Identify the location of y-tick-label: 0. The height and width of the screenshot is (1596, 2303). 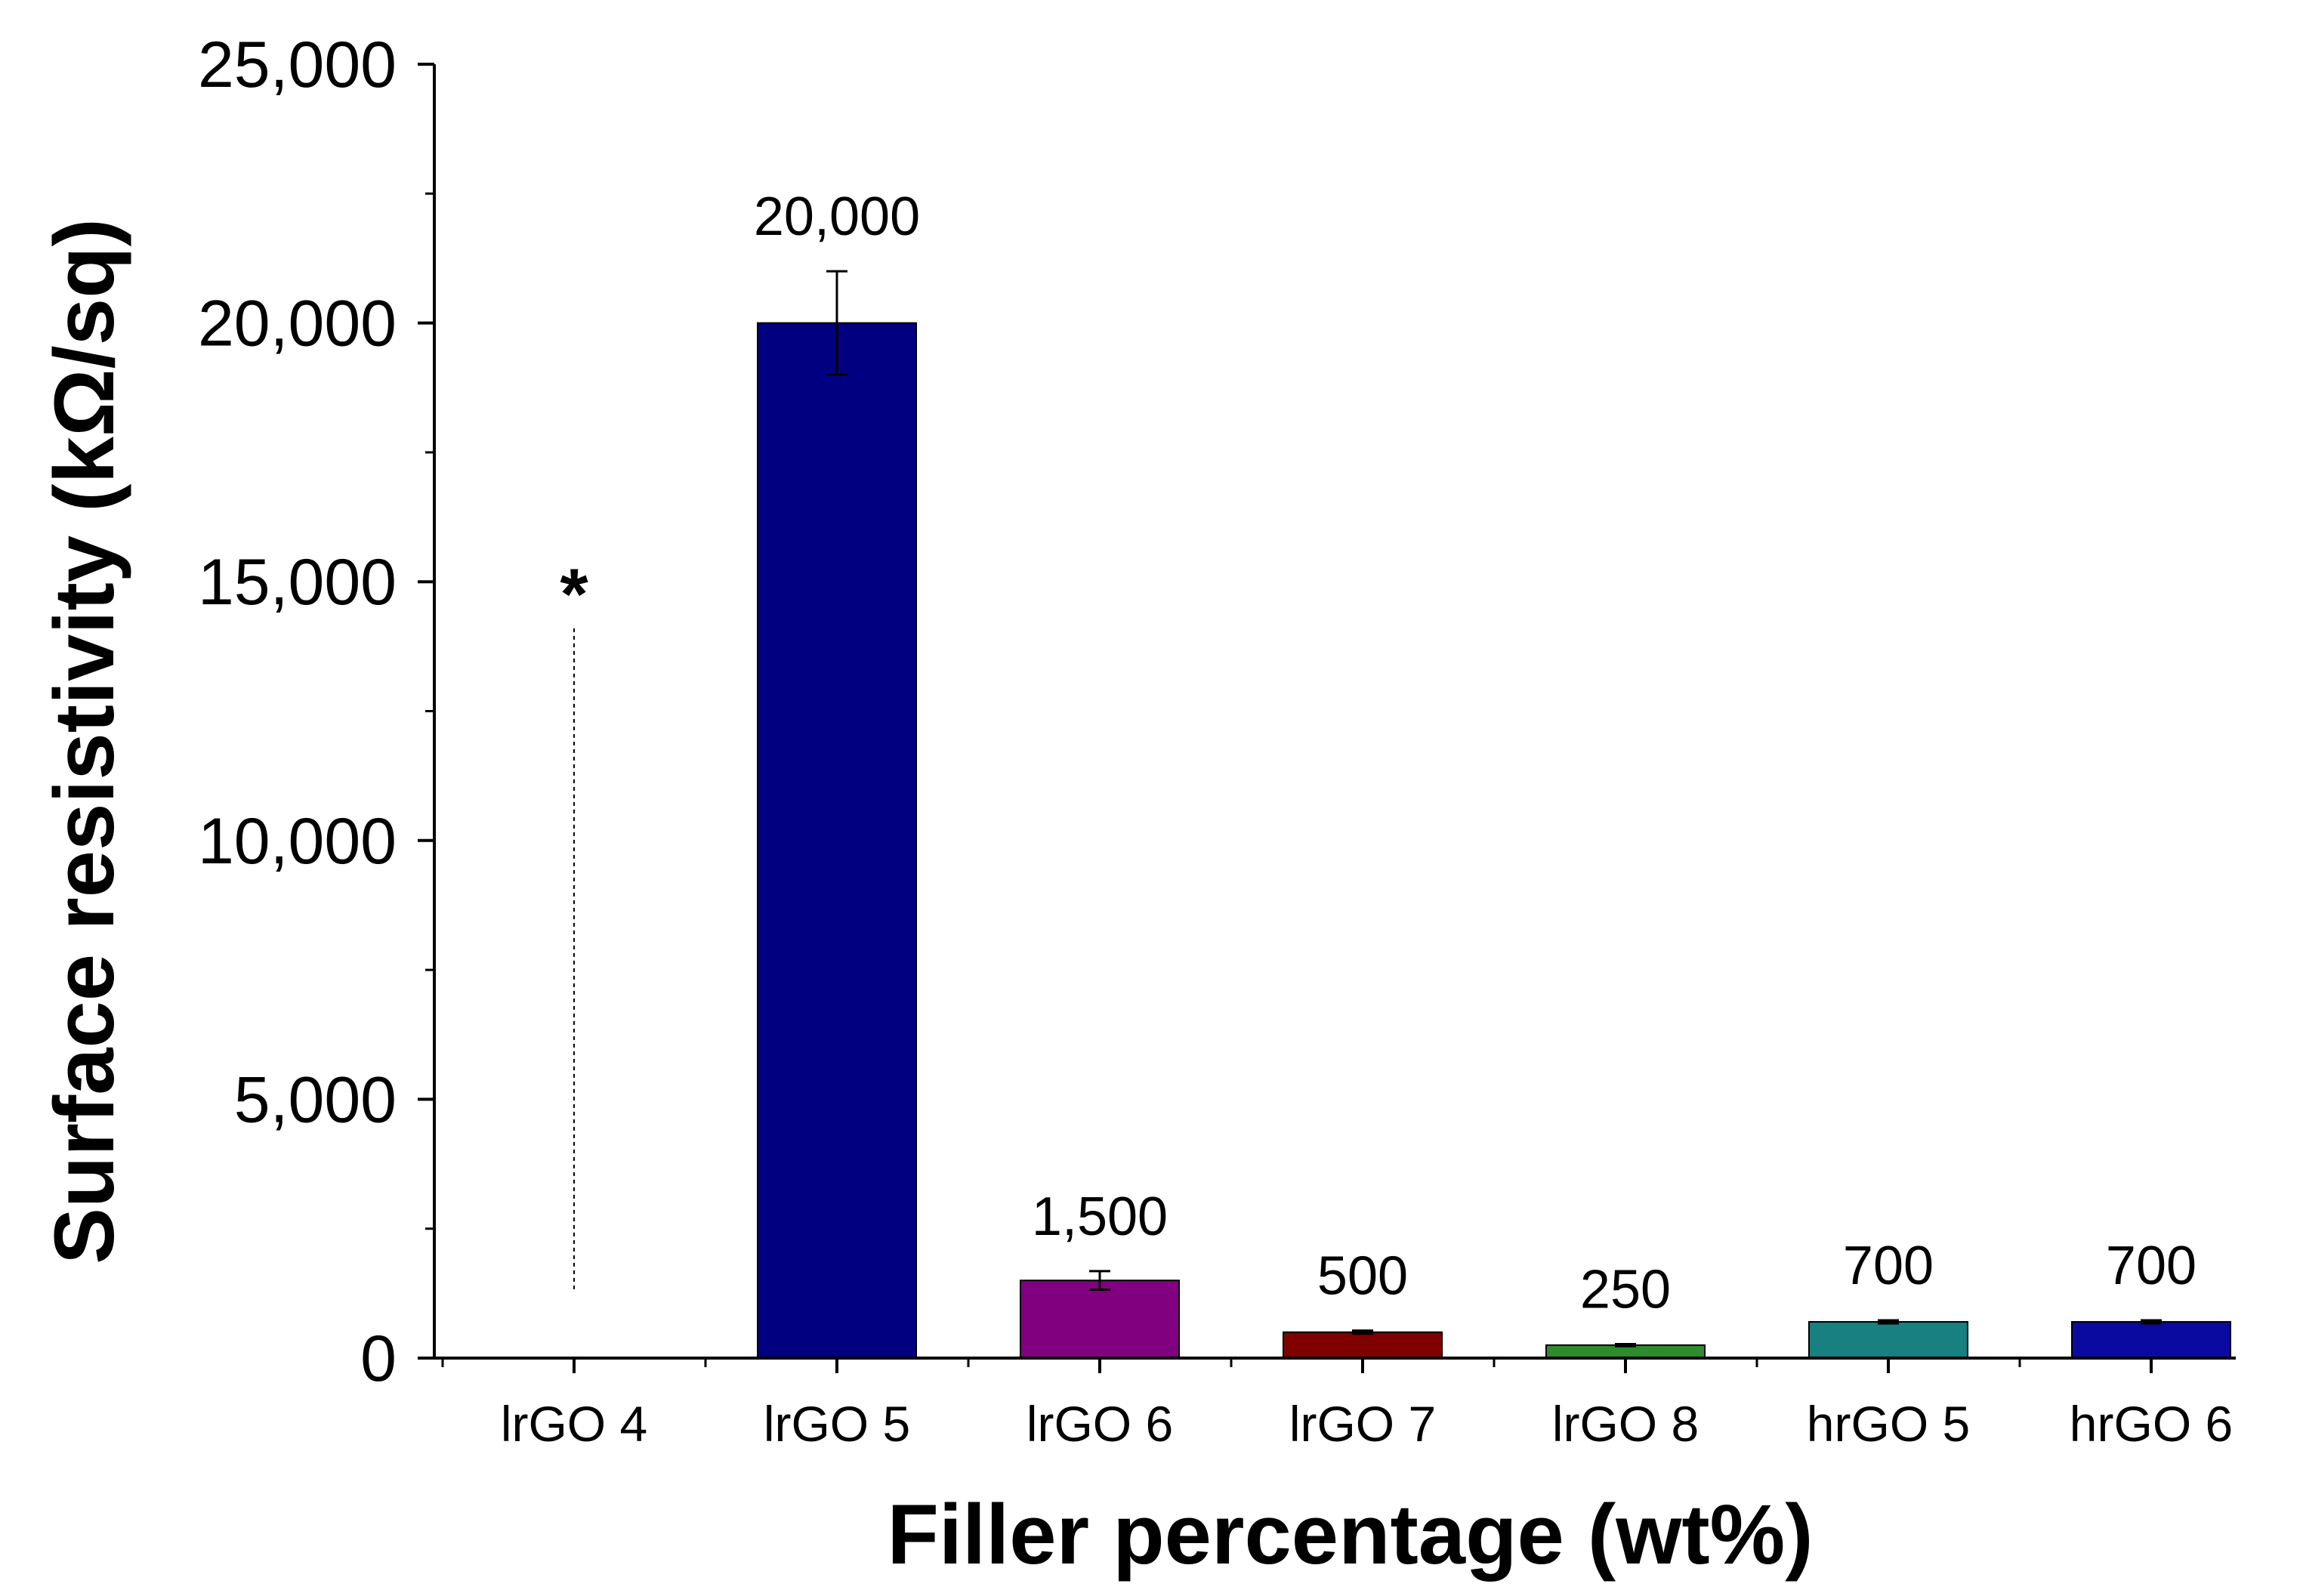
(378, 1359).